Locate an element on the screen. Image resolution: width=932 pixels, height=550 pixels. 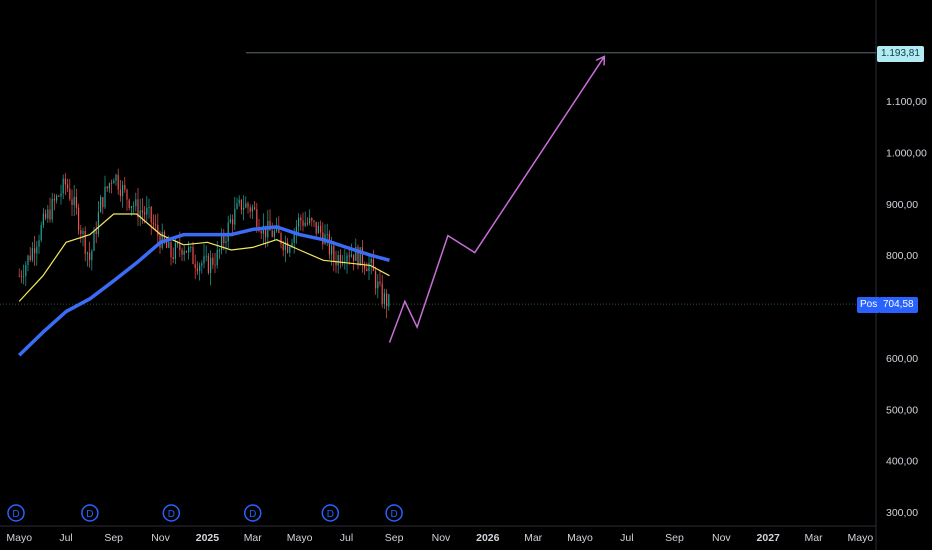
projection-path is located at coordinates (496, 200).